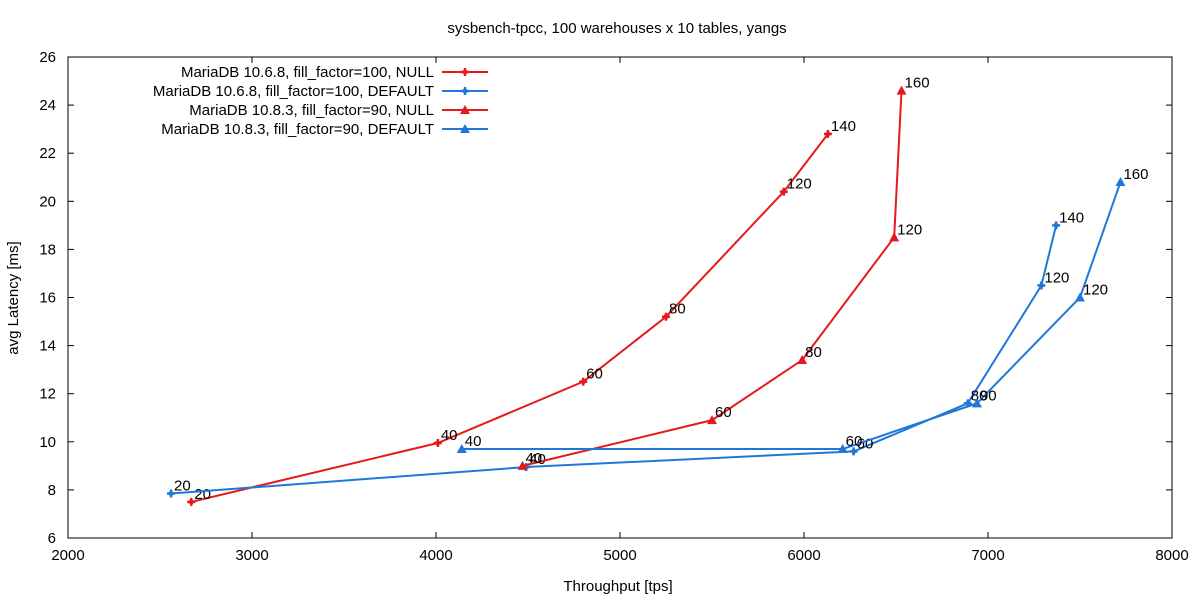 Image resolution: width=1200 pixels, height=600 pixels. I want to click on y-axis-title: avg Latency [ms], so click(13, 297).